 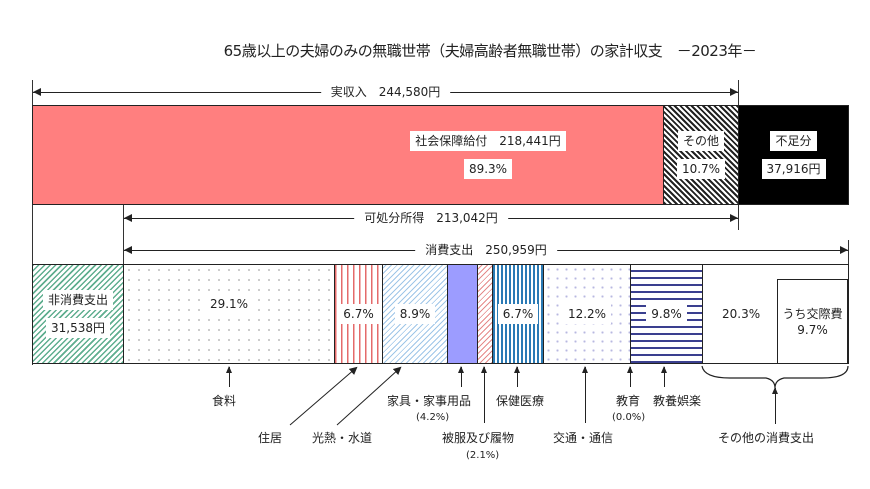 I want to click on social-expense-box: うち交際費 9.7%, so click(x=812, y=321).